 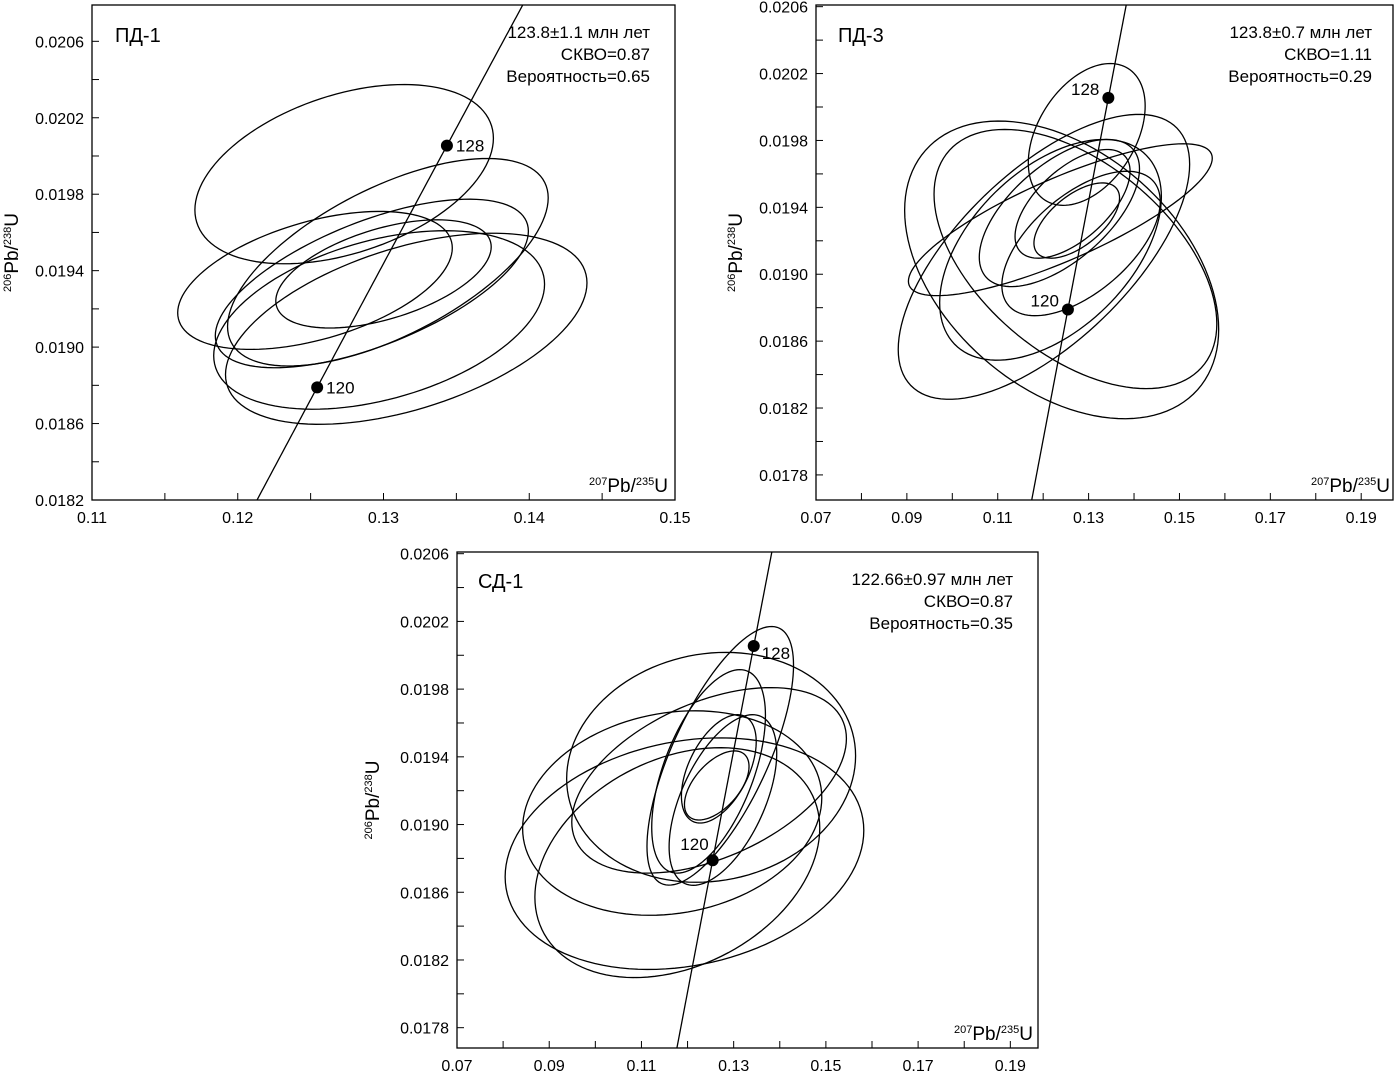 What do you see at coordinates (237, 518) in the screenshot?
I see `x-tick-label: 0.12` at bounding box center [237, 518].